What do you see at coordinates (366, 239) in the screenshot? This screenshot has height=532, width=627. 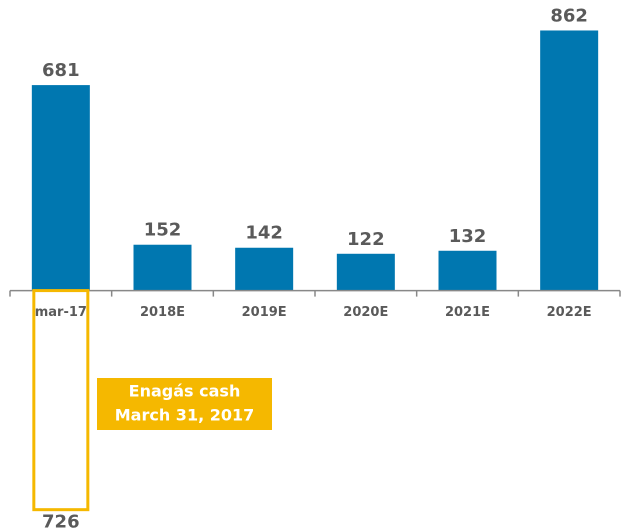 I see `value-label: 122` at bounding box center [366, 239].